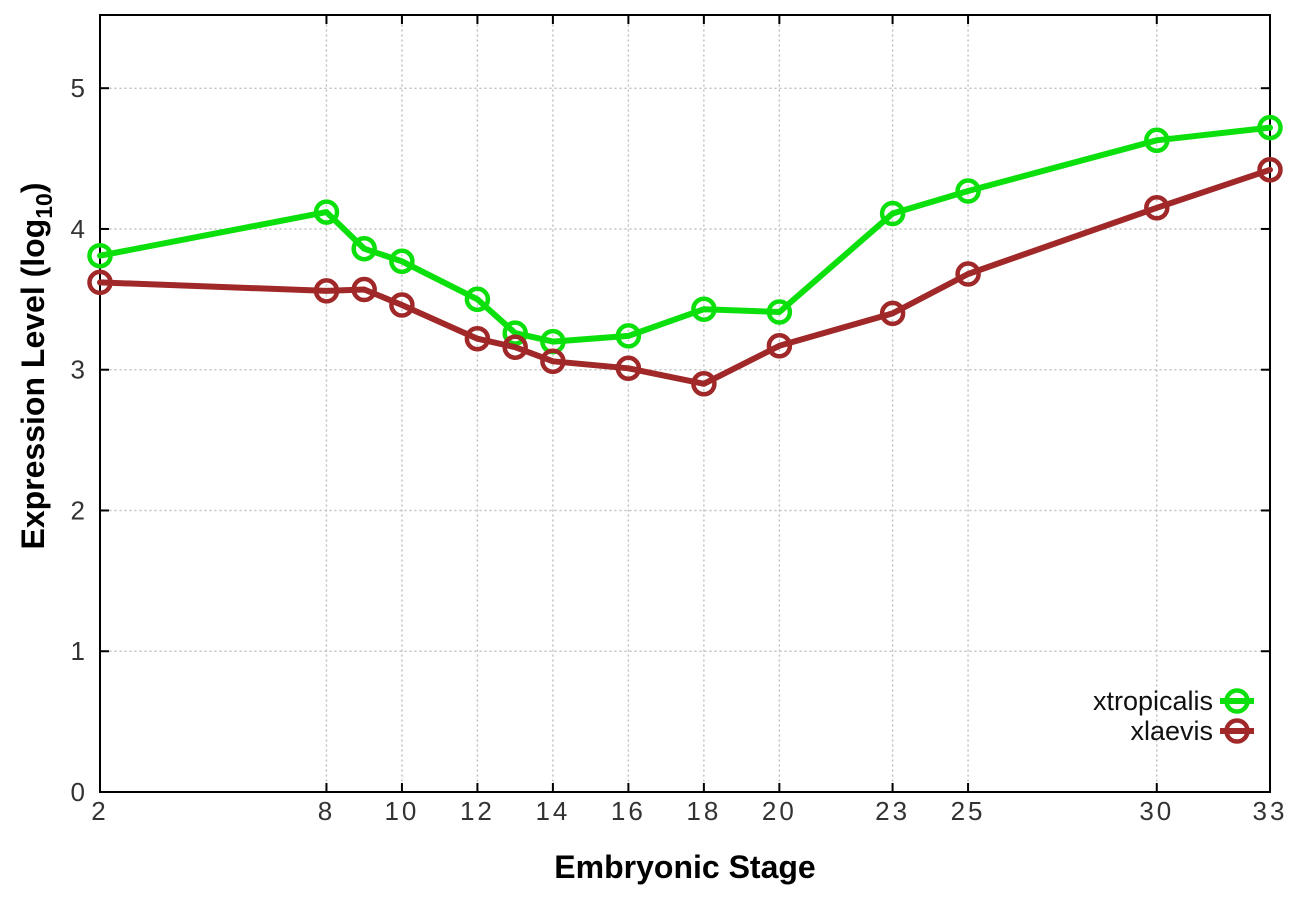 The width and height of the screenshot is (1296, 907). I want to click on y-tick-label: 1, so click(79, 651).